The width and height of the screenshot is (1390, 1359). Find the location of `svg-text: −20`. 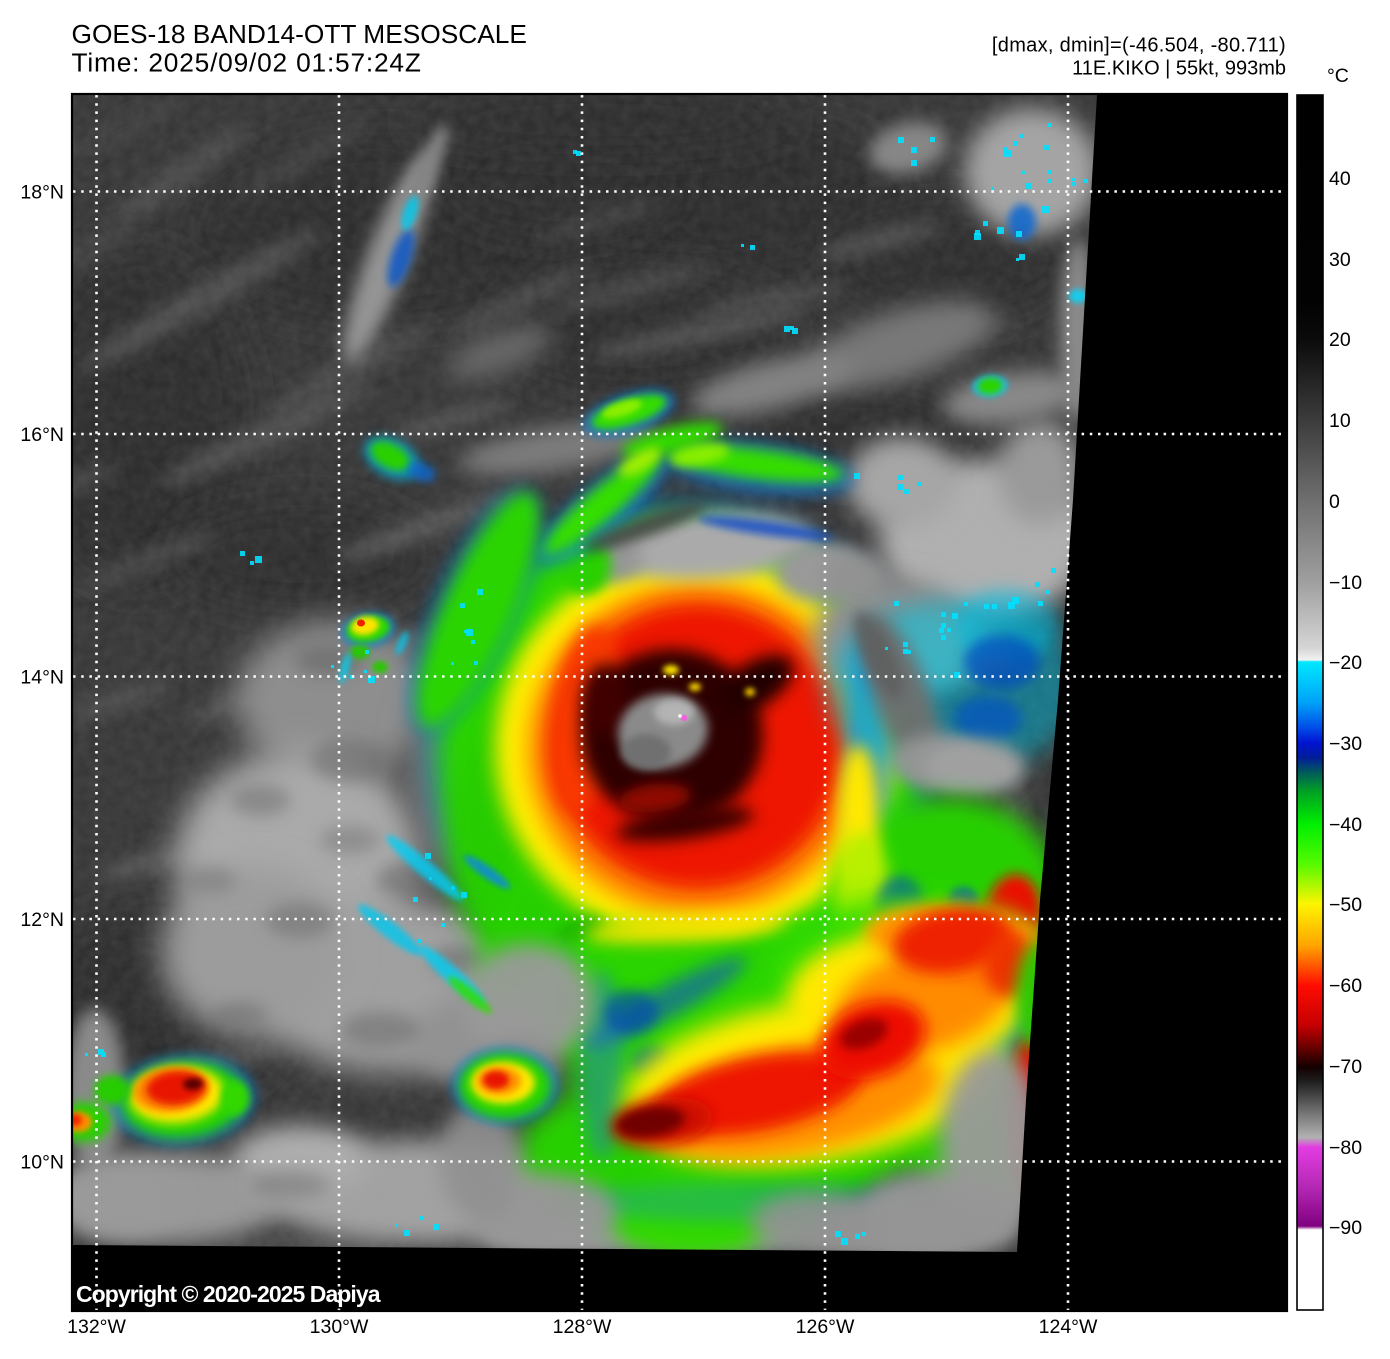

svg-text: −20 is located at coordinates (1345, 663).